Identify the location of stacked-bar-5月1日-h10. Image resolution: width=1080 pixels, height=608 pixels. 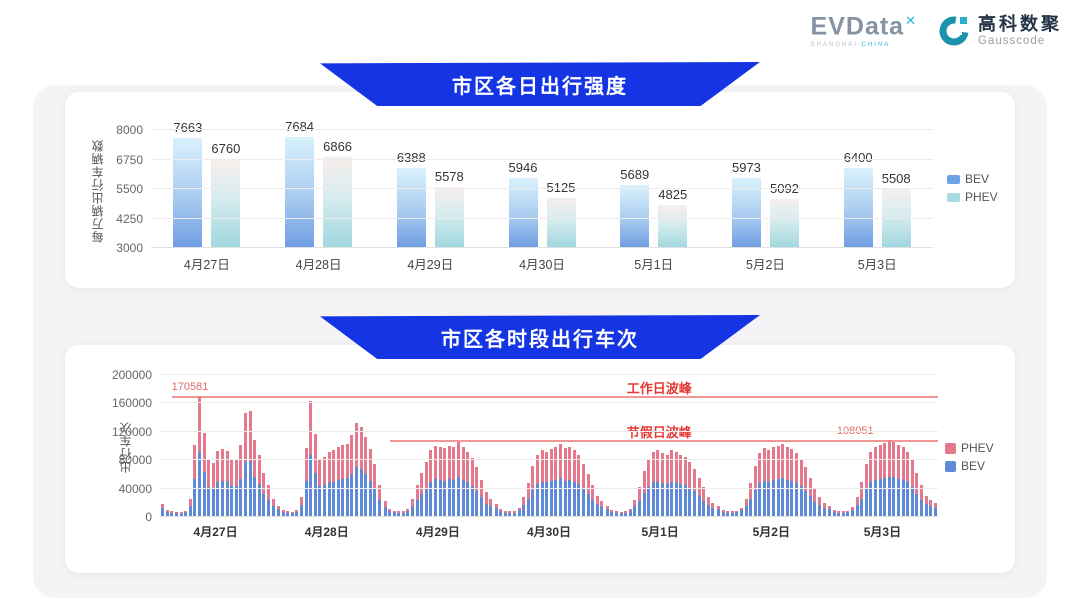
(653, 446).